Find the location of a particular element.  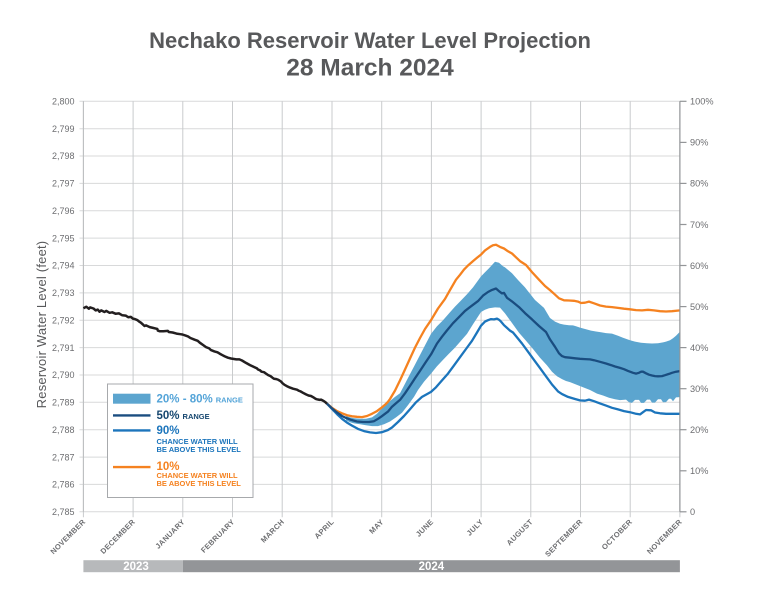

svg-text: 2,785 is located at coordinates (63, 512).